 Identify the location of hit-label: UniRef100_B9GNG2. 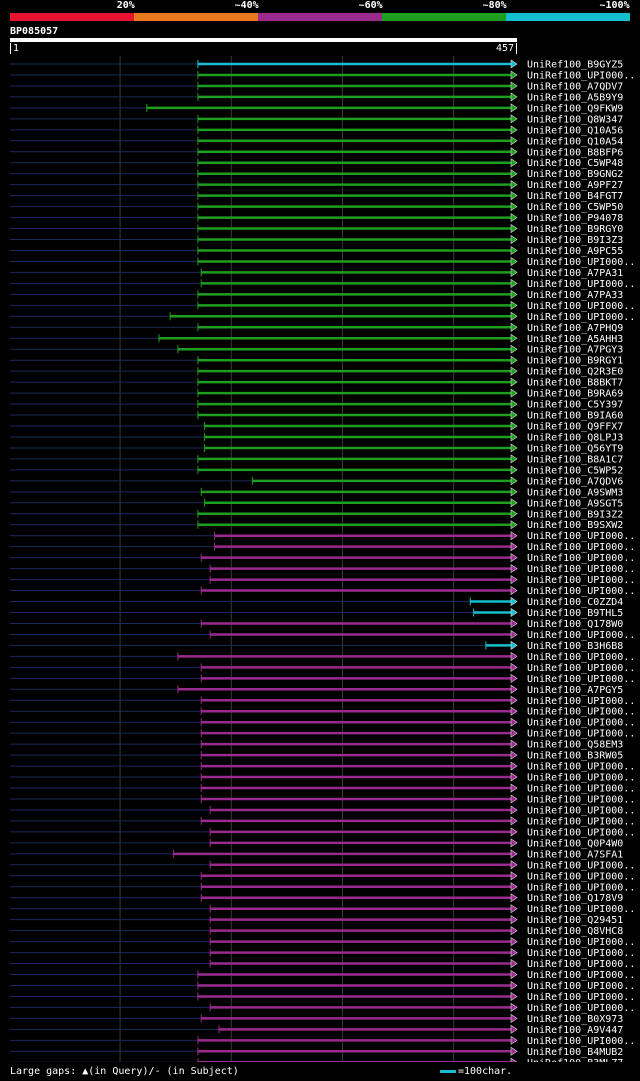
(575, 174).